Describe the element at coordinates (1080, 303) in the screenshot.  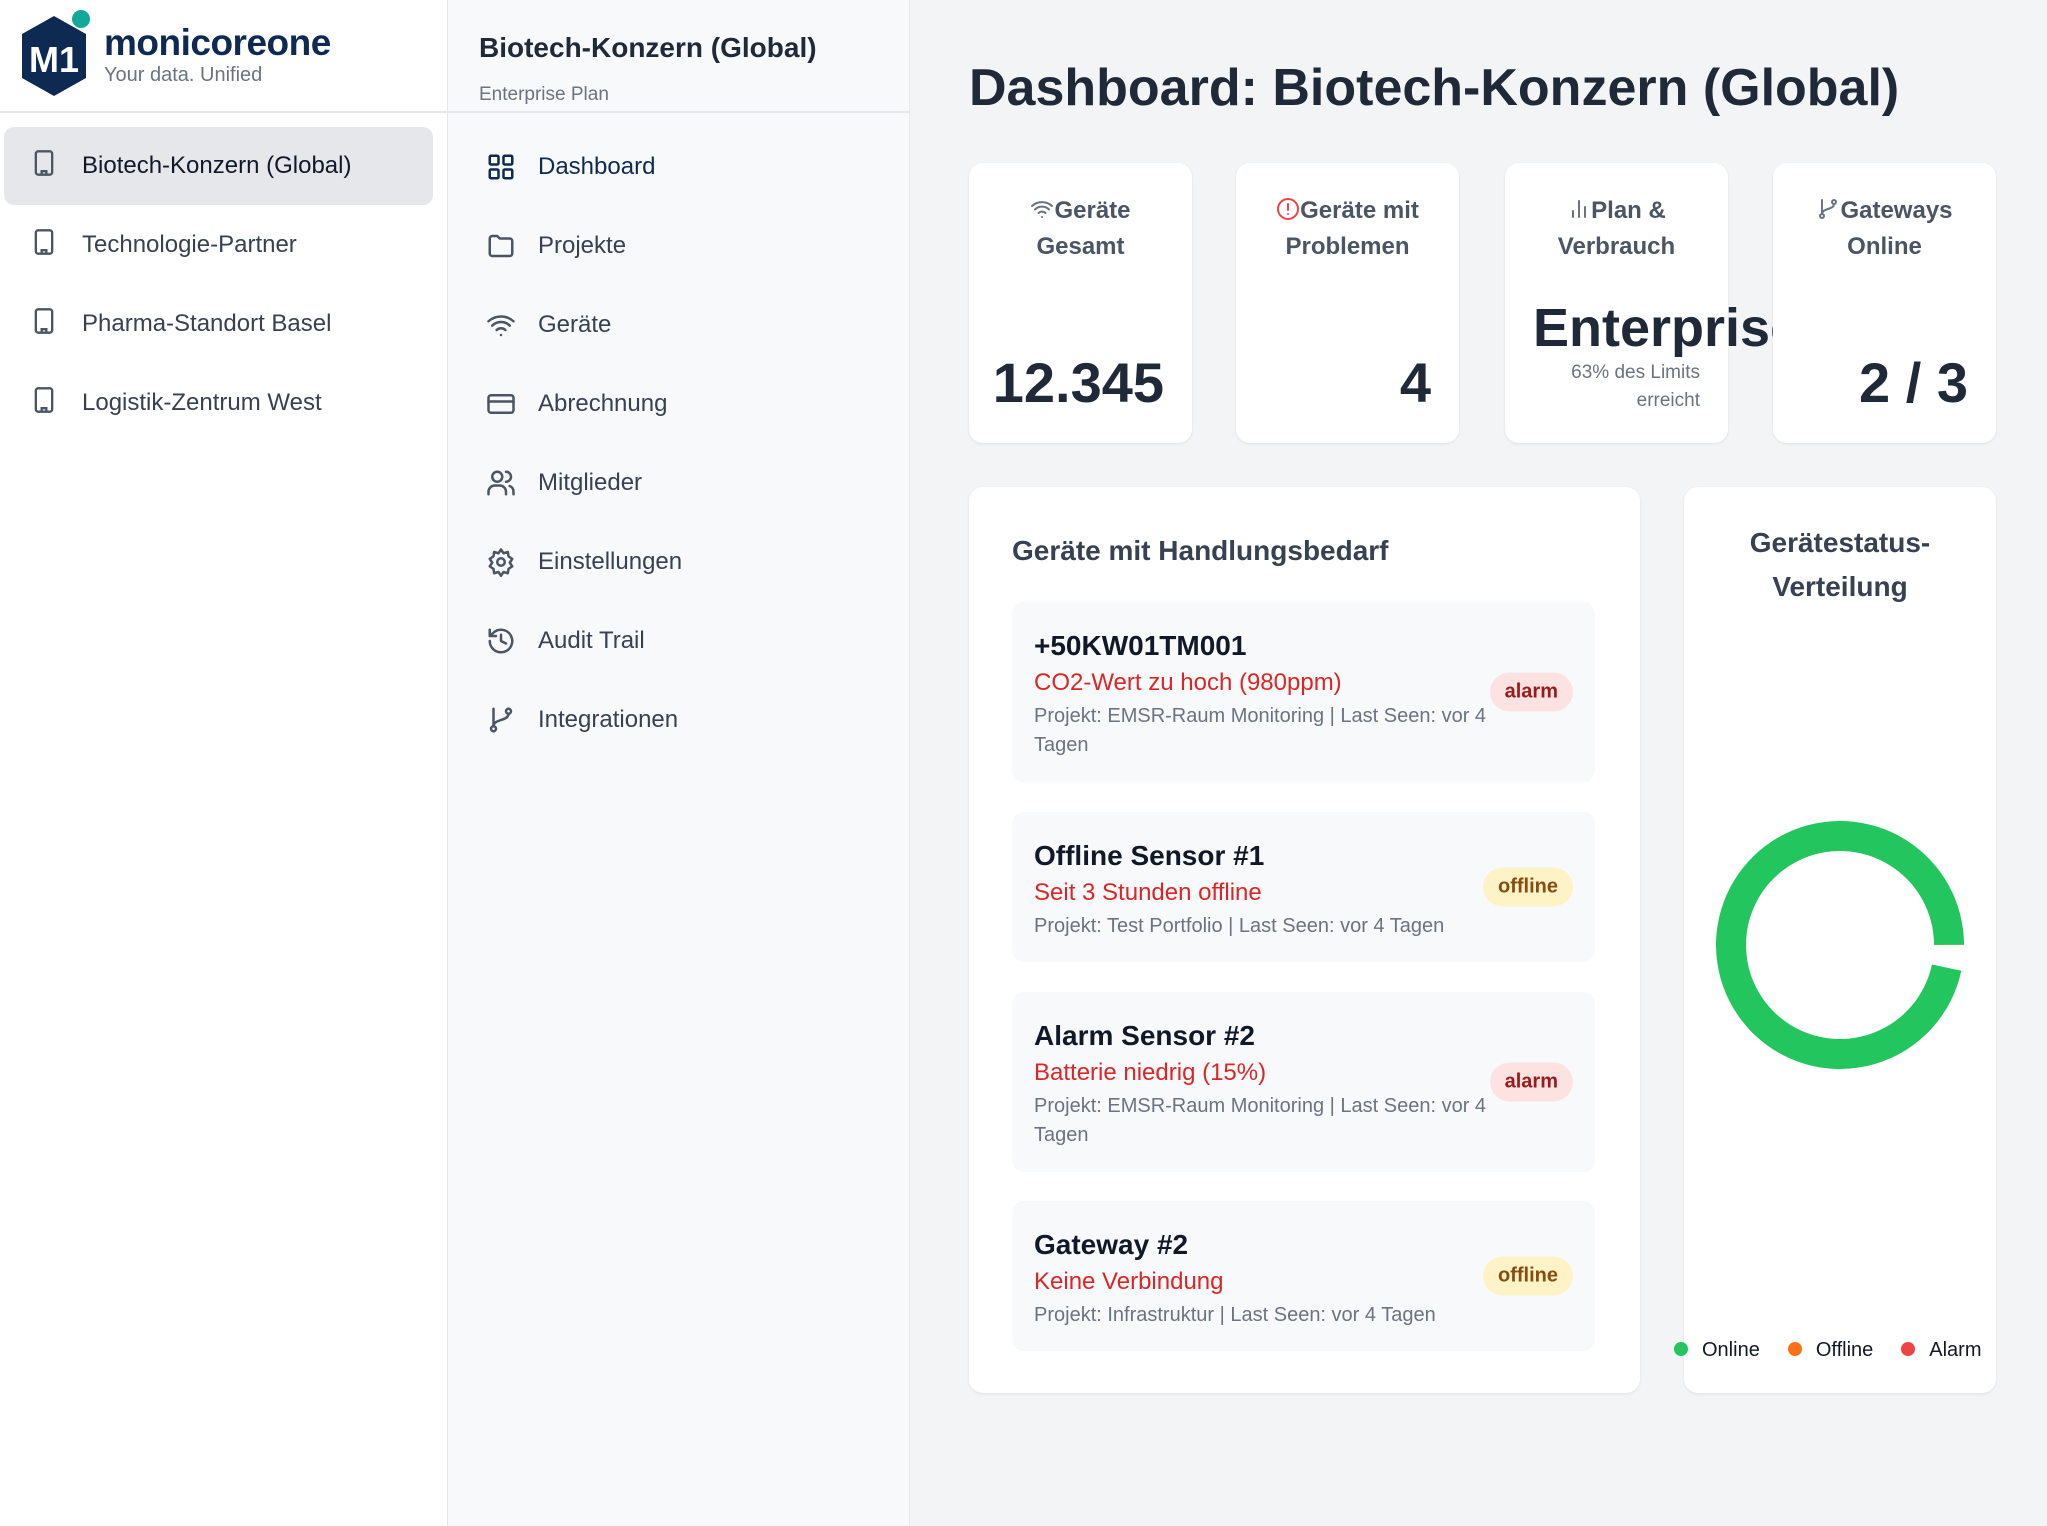
I see `stat-card-devices: Geräte Gesamt 12.345` at that location.